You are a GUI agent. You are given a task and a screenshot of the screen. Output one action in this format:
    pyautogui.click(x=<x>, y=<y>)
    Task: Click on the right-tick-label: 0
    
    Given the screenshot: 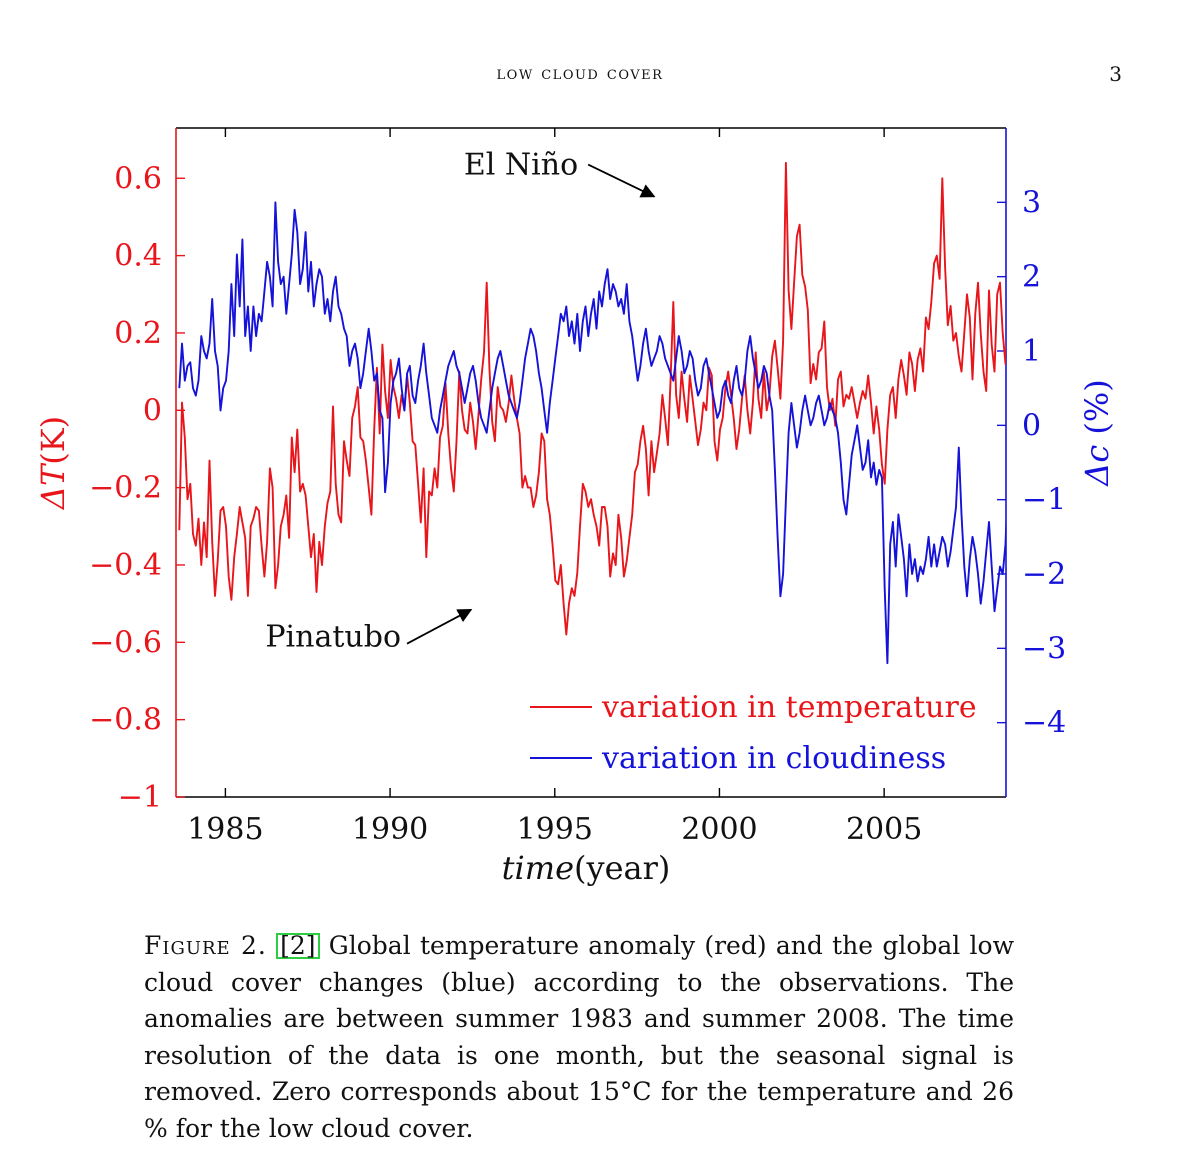 What is the action you would take?
    pyautogui.click(x=1031, y=425)
    